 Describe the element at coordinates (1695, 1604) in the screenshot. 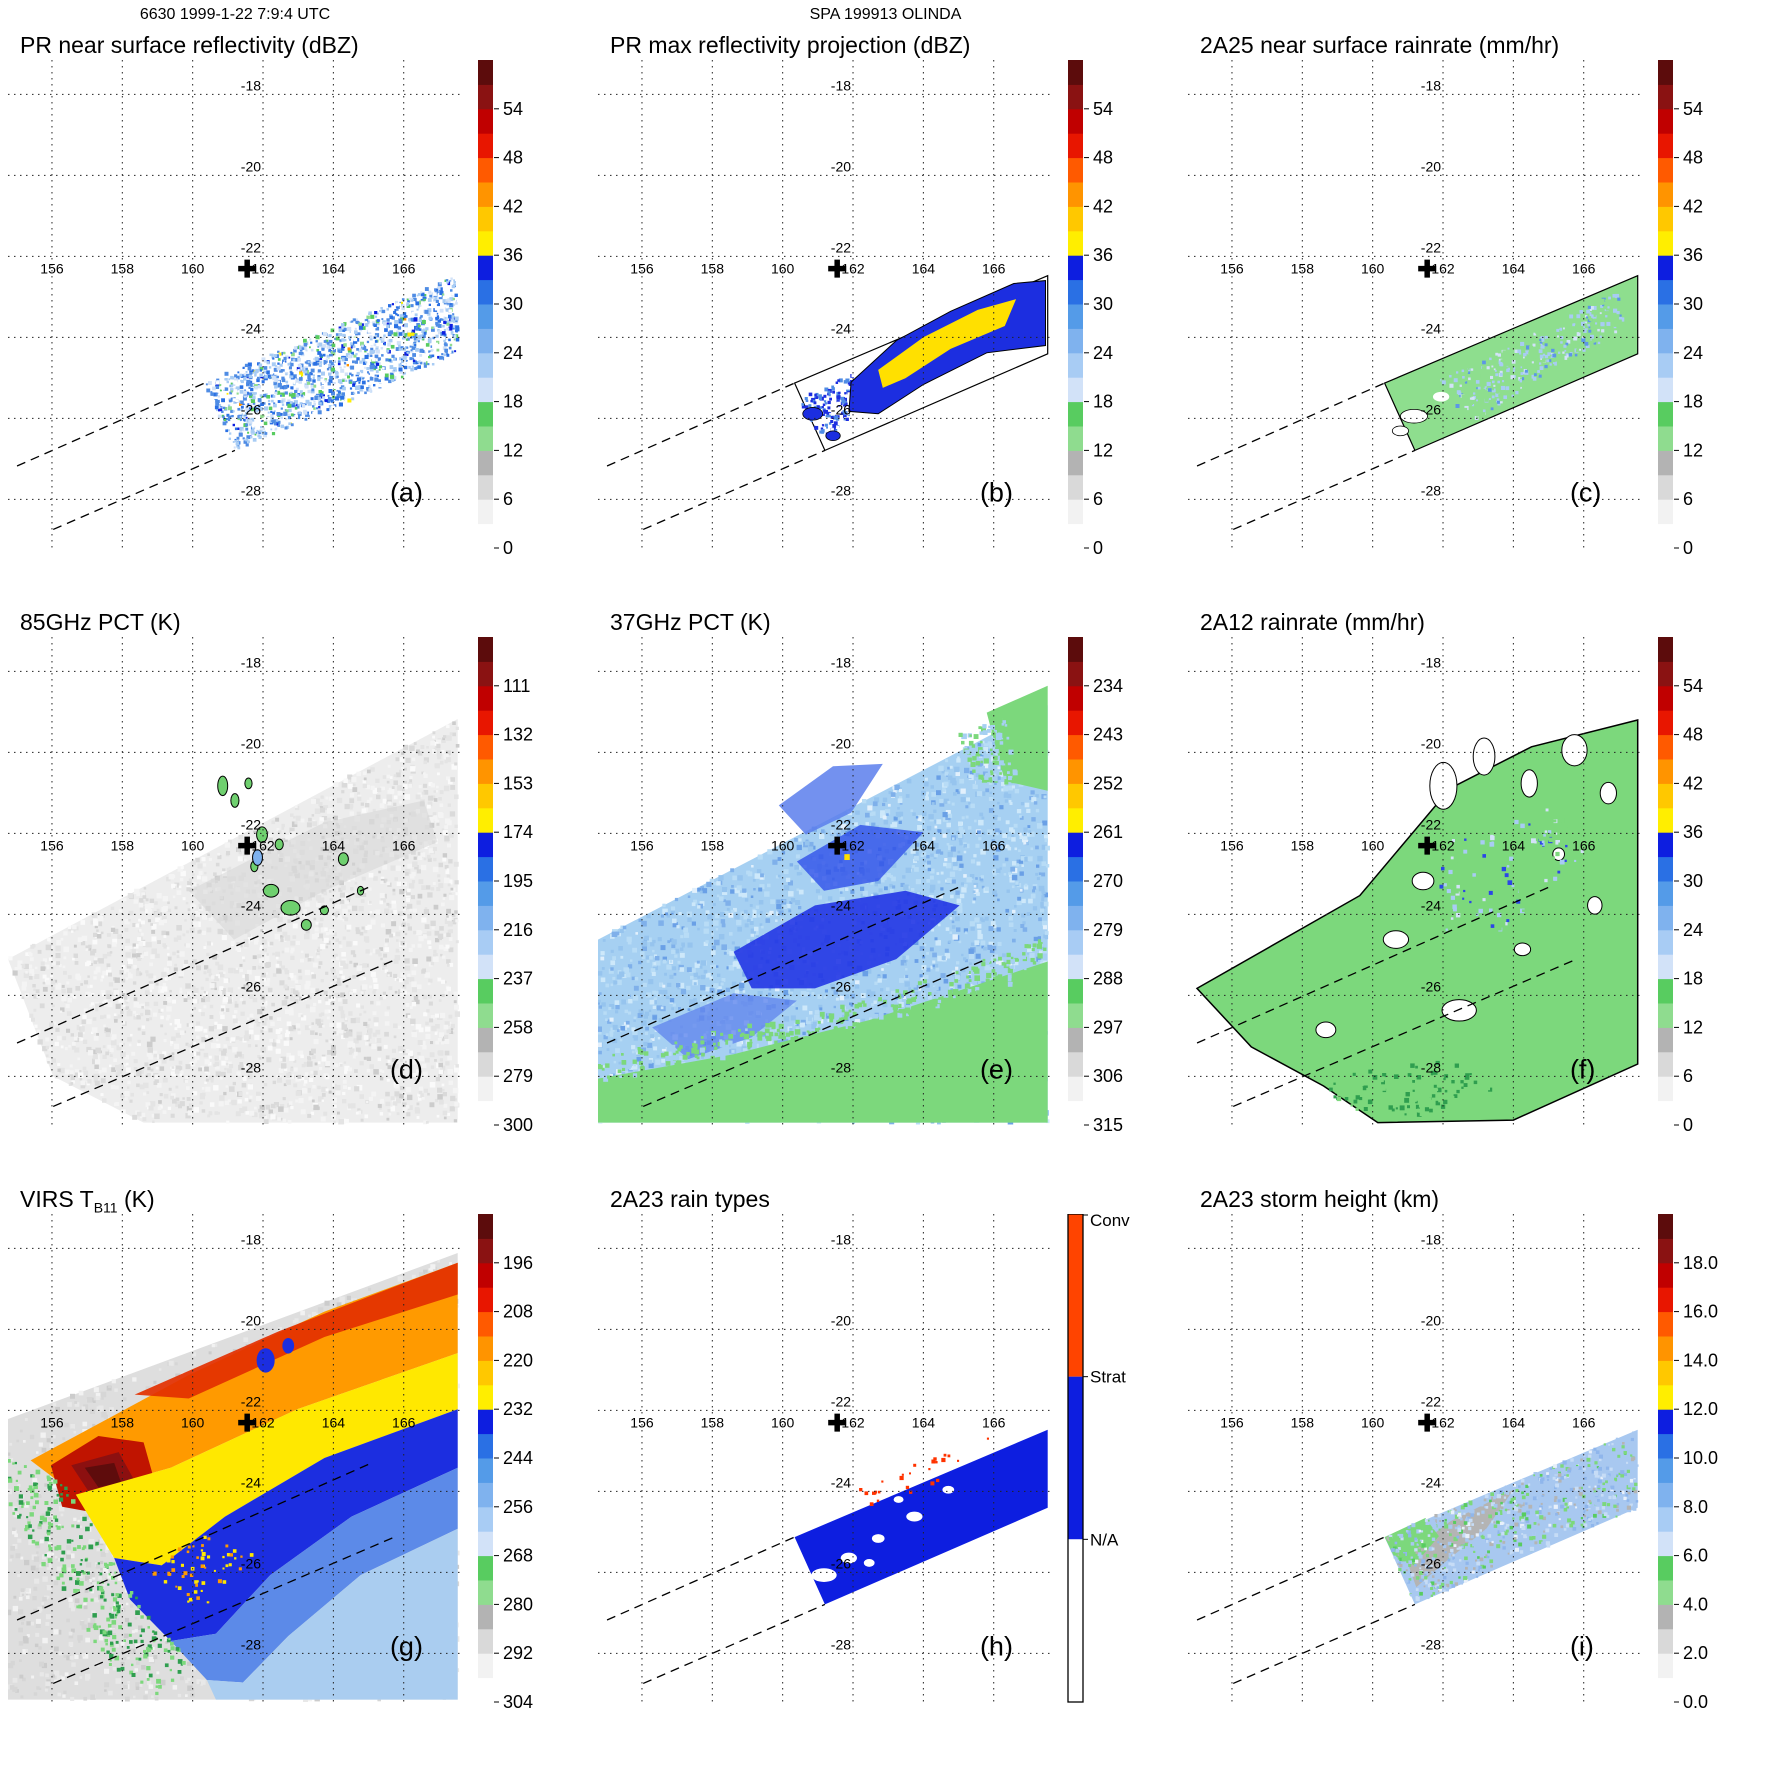

I see `colorbar-tick-label: 4.0` at that location.